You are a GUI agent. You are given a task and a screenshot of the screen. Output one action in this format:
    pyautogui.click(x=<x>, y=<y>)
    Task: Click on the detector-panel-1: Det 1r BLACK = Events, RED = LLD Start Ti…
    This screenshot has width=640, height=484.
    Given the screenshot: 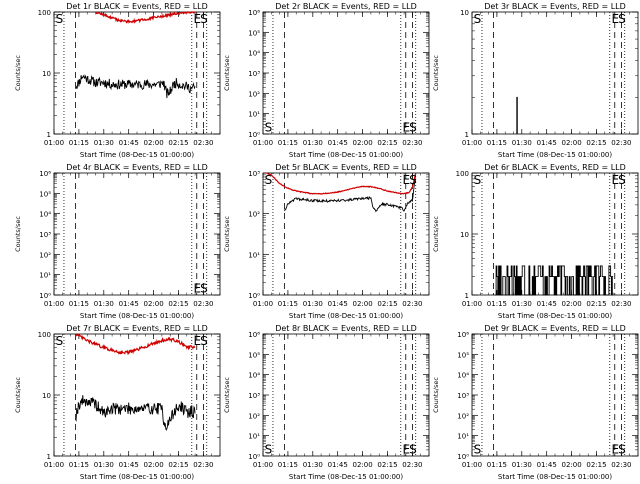 What is the action you would take?
    pyautogui.click(x=117, y=80)
    